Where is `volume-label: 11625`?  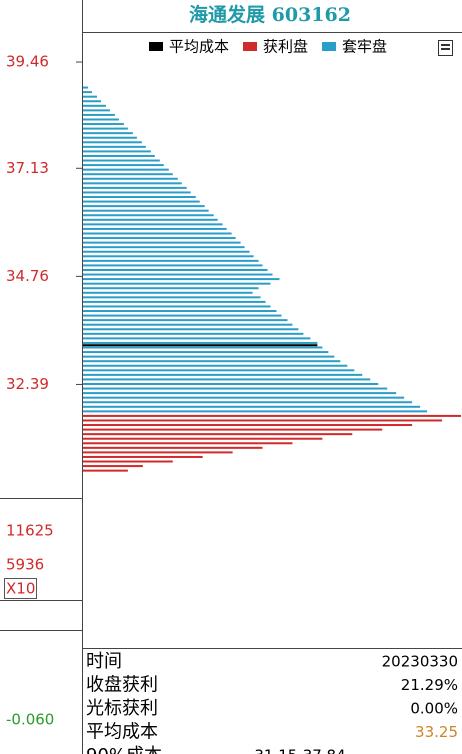
volume-label: 11625 is located at coordinates (30, 531).